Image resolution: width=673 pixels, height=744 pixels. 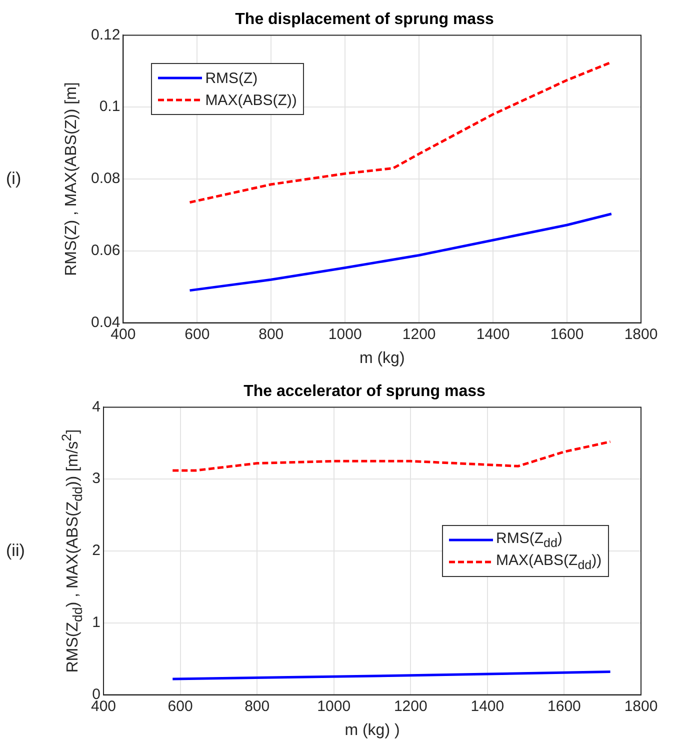 What do you see at coordinates (372, 730) in the screenshot?
I see `x-axis-title: m (kg) )` at bounding box center [372, 730].